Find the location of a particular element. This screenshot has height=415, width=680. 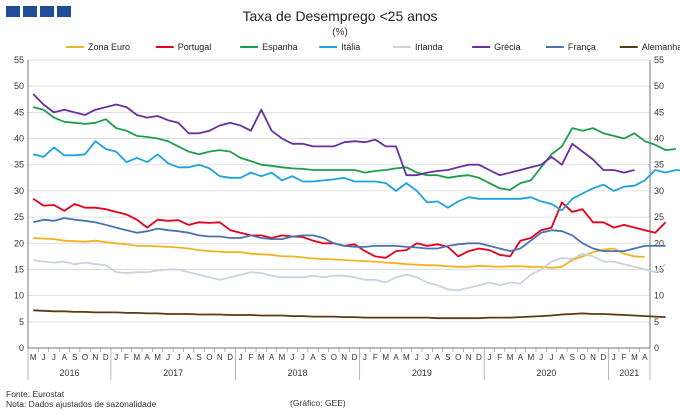

y-tick-label-left: 15 is located at coordinates (19, 269).